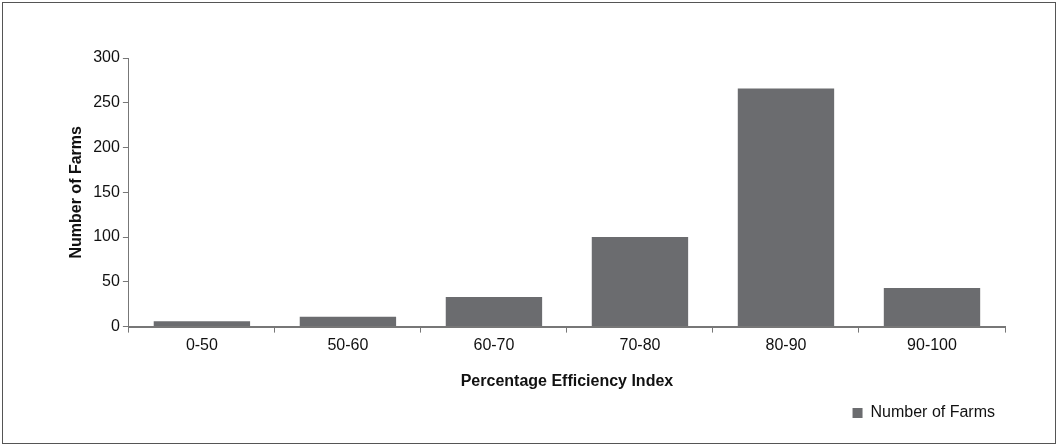  I want to click on x-tick-label: 0-50, so click(202, 344).